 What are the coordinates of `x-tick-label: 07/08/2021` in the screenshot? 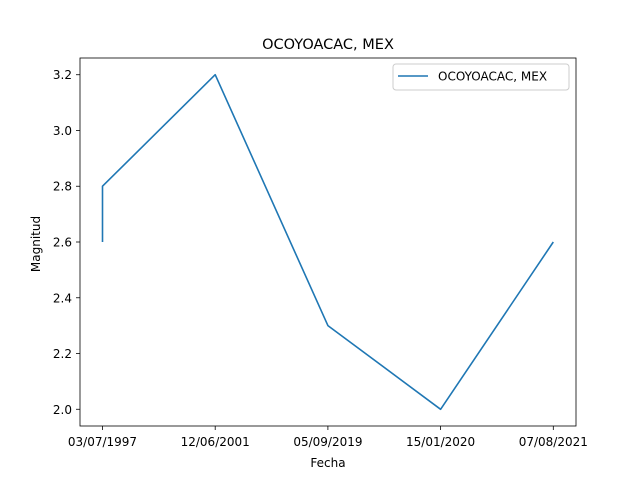 It's located at (553, 442).